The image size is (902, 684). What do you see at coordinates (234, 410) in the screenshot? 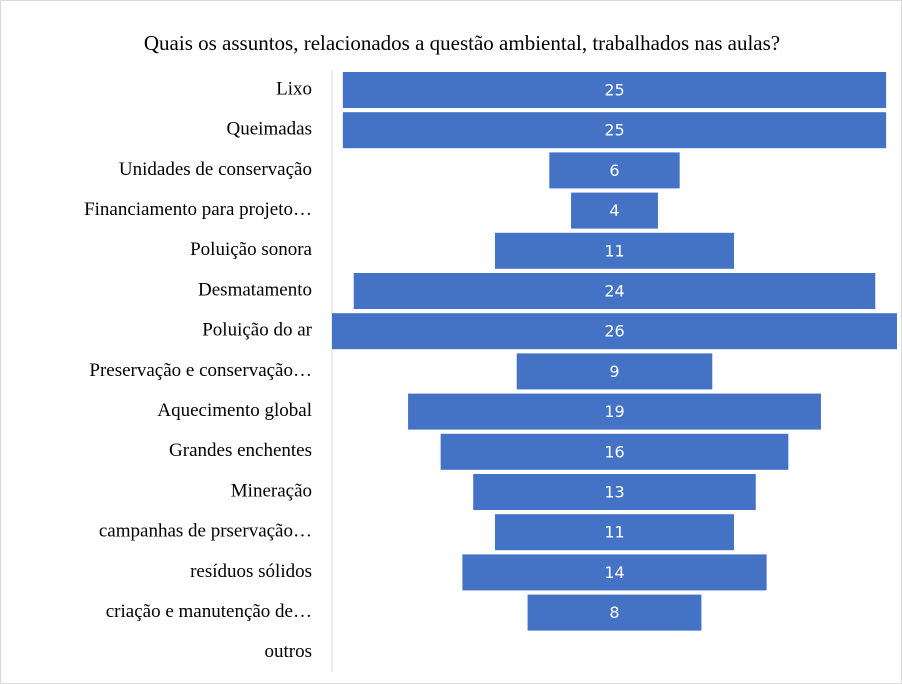
I see `category-label: Aquecimento global` at bounding box center [234, 410].